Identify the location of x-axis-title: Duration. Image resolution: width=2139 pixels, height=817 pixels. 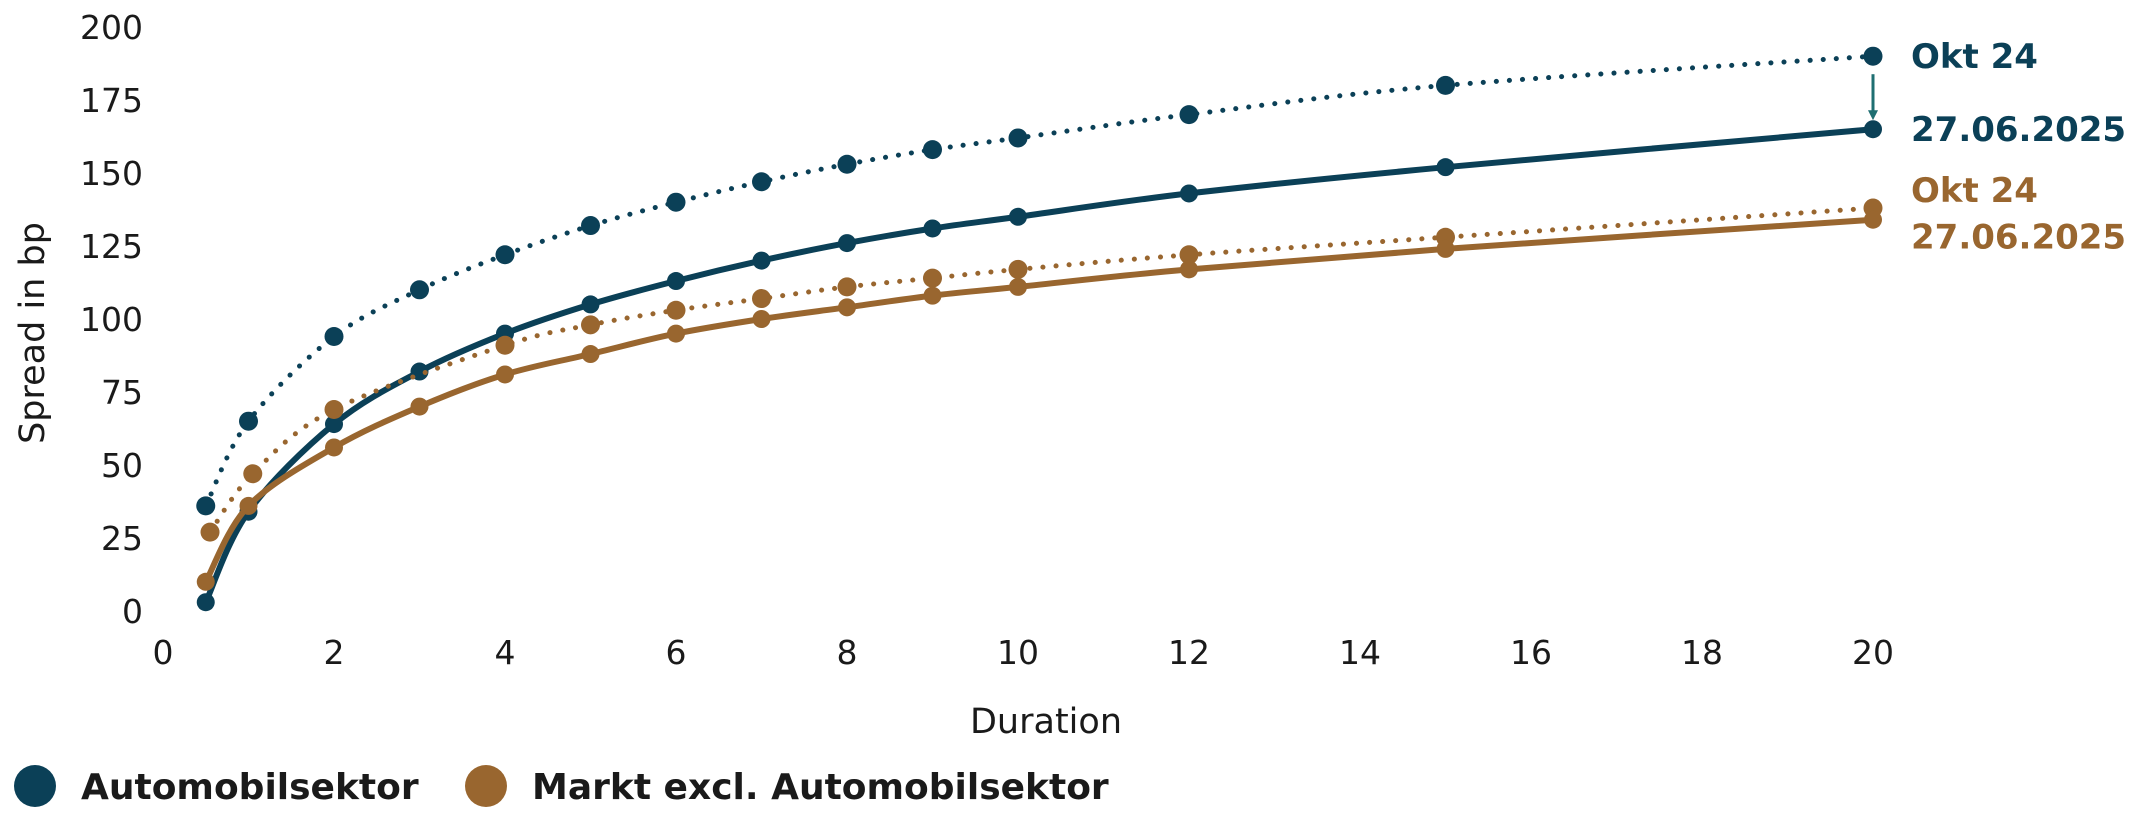
(1046, 722).